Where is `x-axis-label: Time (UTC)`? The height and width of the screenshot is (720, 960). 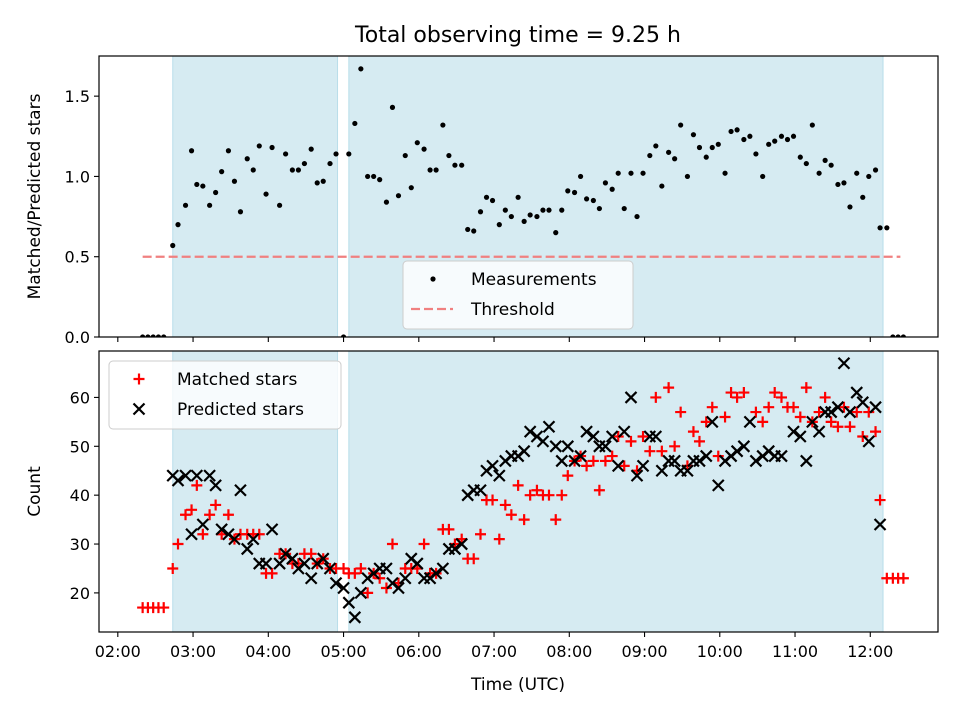 x-axis-label: Time (UTC) is located at coordinates (517, 685).